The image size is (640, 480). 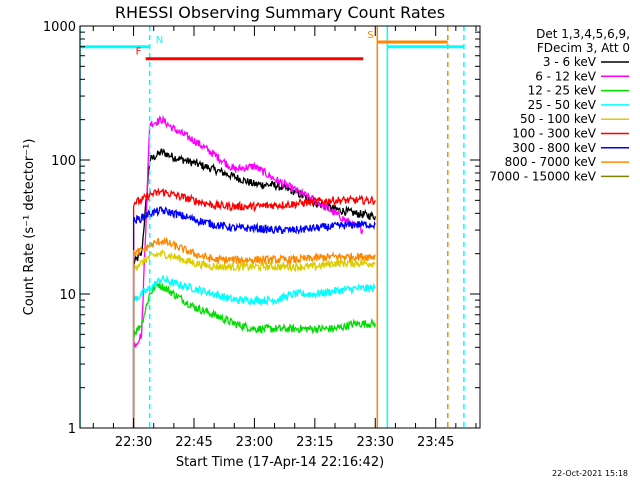 I want to click on legend-label-0: 3 - 6 keV, so click(x=570, y=62).